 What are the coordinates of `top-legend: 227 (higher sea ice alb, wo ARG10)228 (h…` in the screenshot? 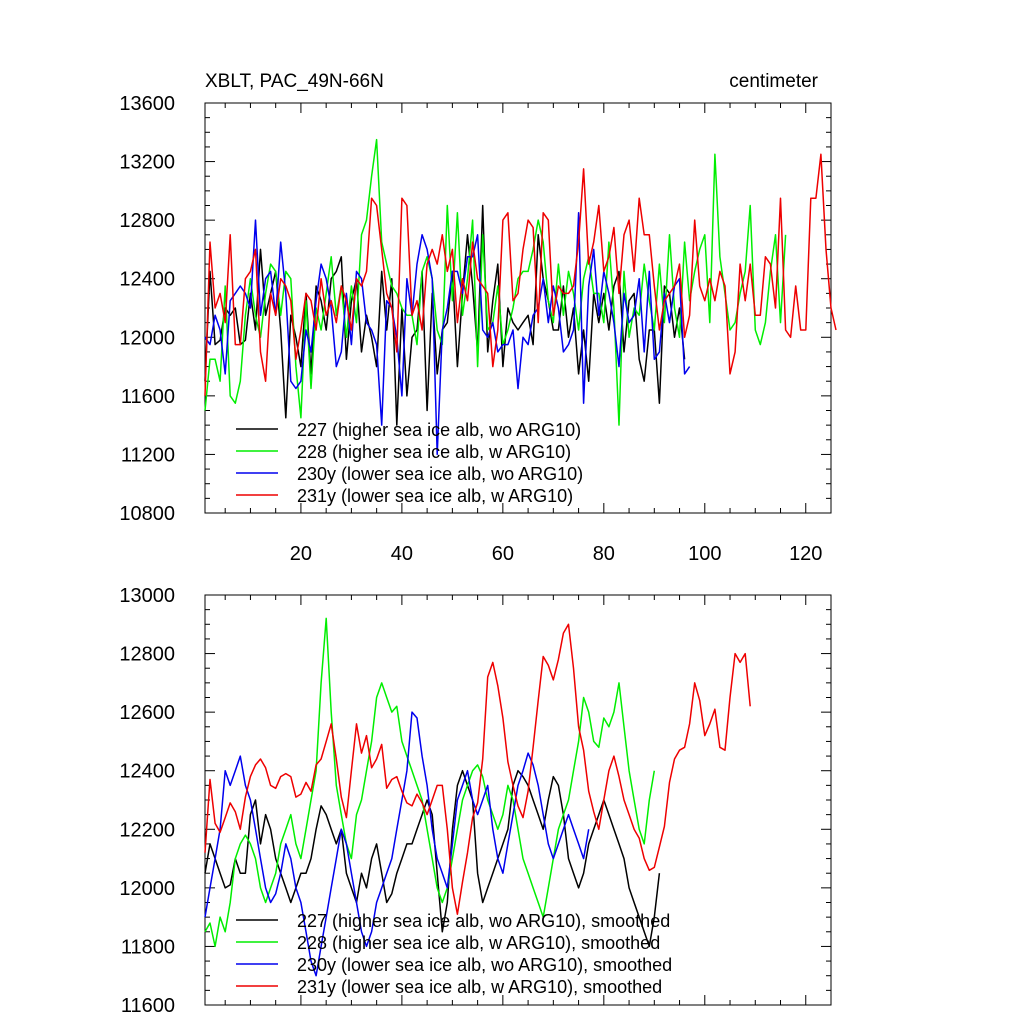 It's located at (409, 463).